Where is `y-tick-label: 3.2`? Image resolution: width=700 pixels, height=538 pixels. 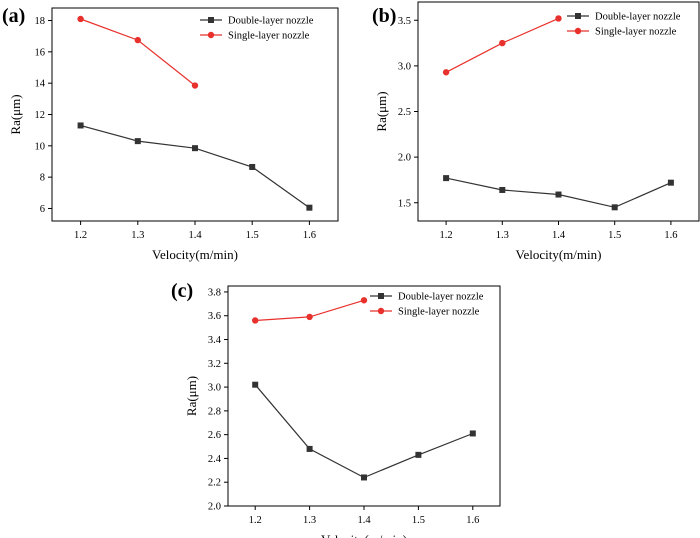 y-tick-label: 3.2 is located at coordinates (214, 364).